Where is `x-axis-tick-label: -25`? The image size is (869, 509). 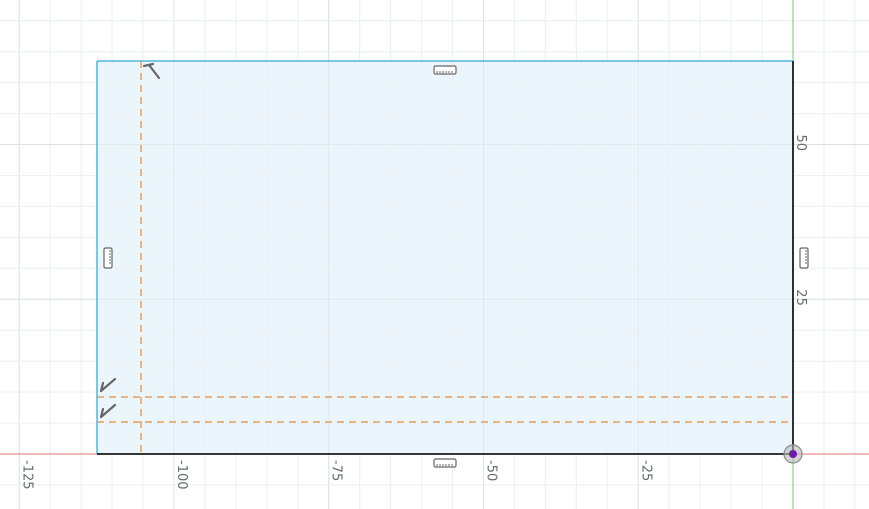 x-axis-tick-label: -25 is located at coordinates (645, 470).